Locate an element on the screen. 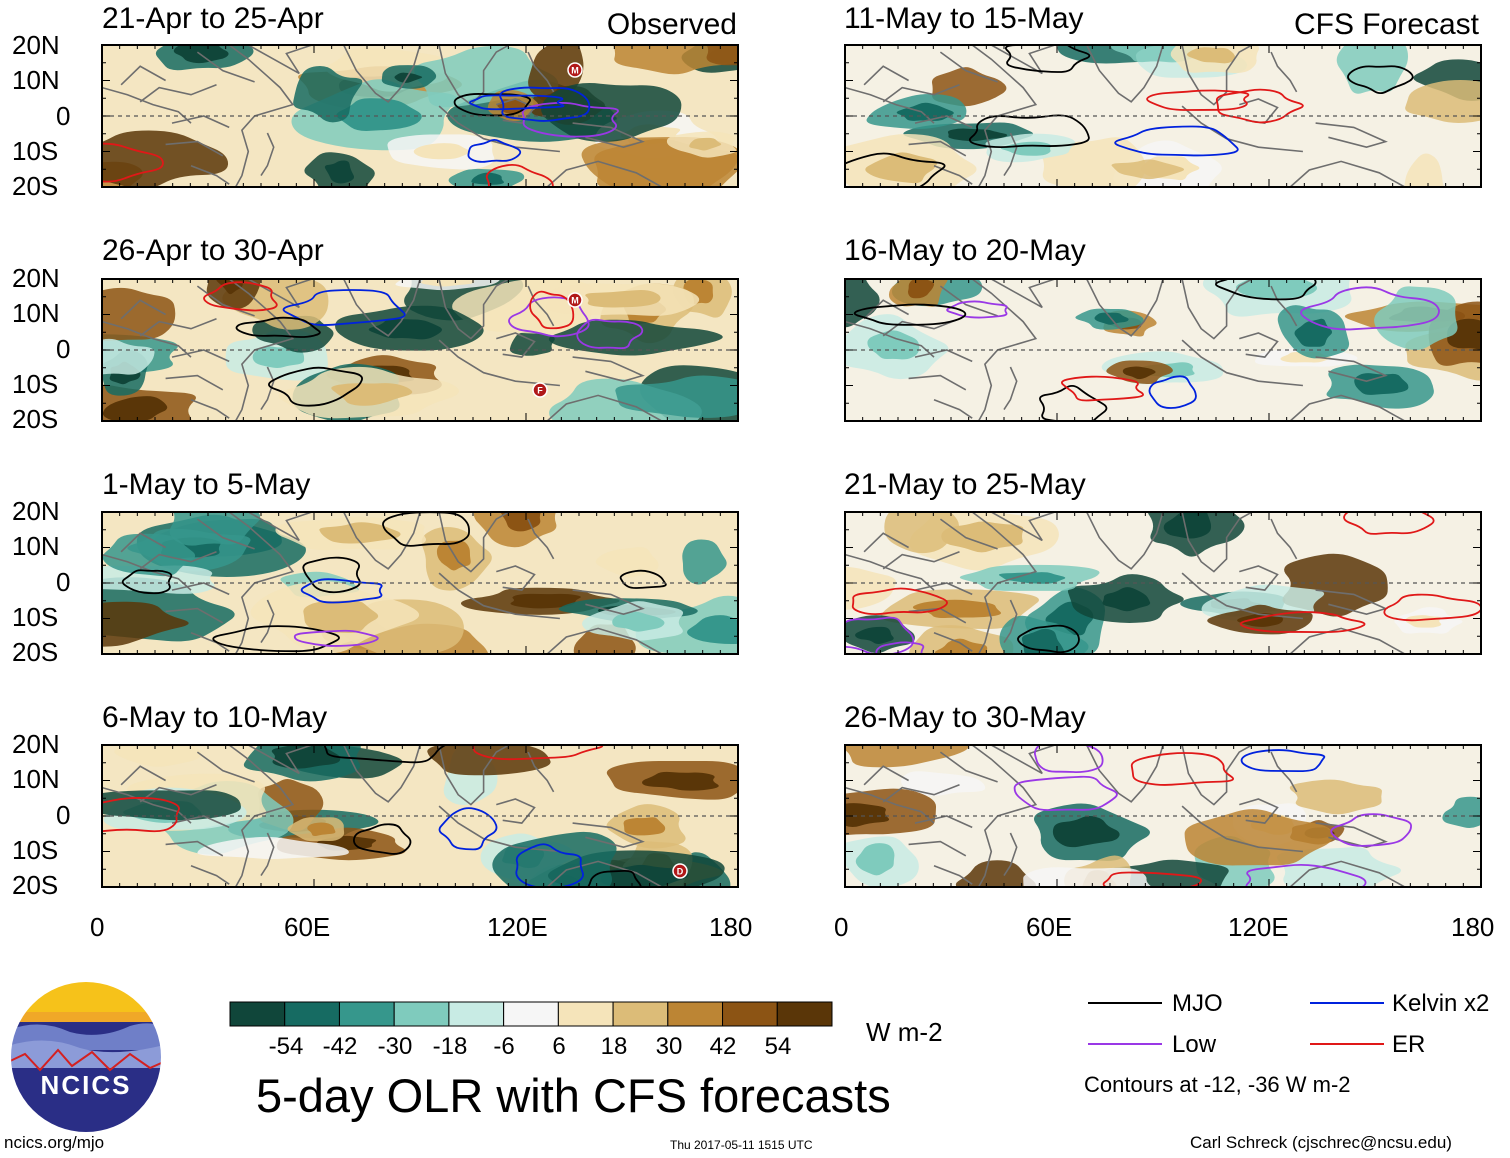 The height and width of the screenshot is (1158, 1510). footer-link: ncics.org/mjo is located at coordinates (54, 1142).